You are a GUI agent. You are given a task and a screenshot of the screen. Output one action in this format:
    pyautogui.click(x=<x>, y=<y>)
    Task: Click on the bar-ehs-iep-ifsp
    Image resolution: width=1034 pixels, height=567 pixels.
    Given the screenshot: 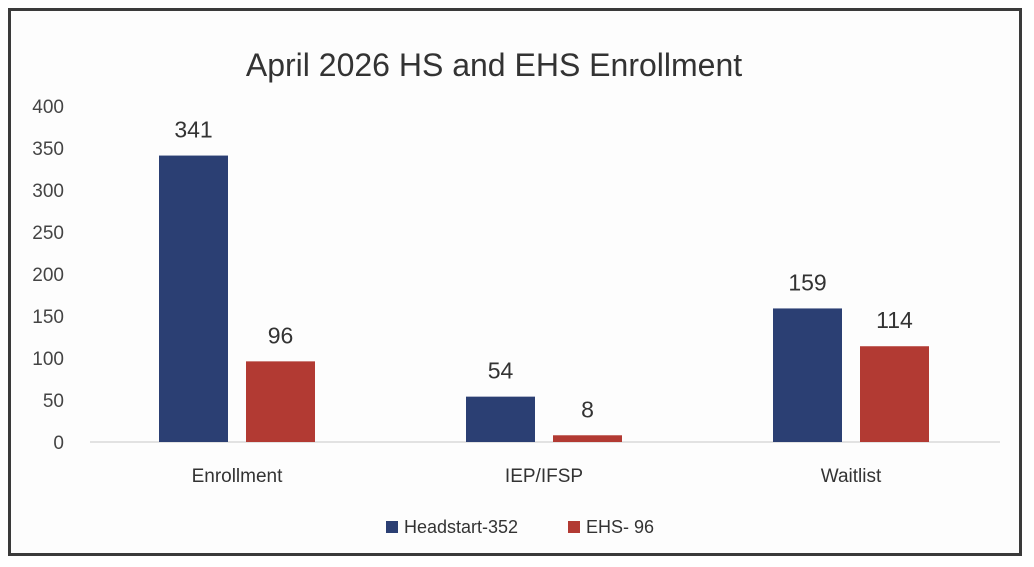 What is the action you would take?
    pyautogui.click(x=587, y=438)
    